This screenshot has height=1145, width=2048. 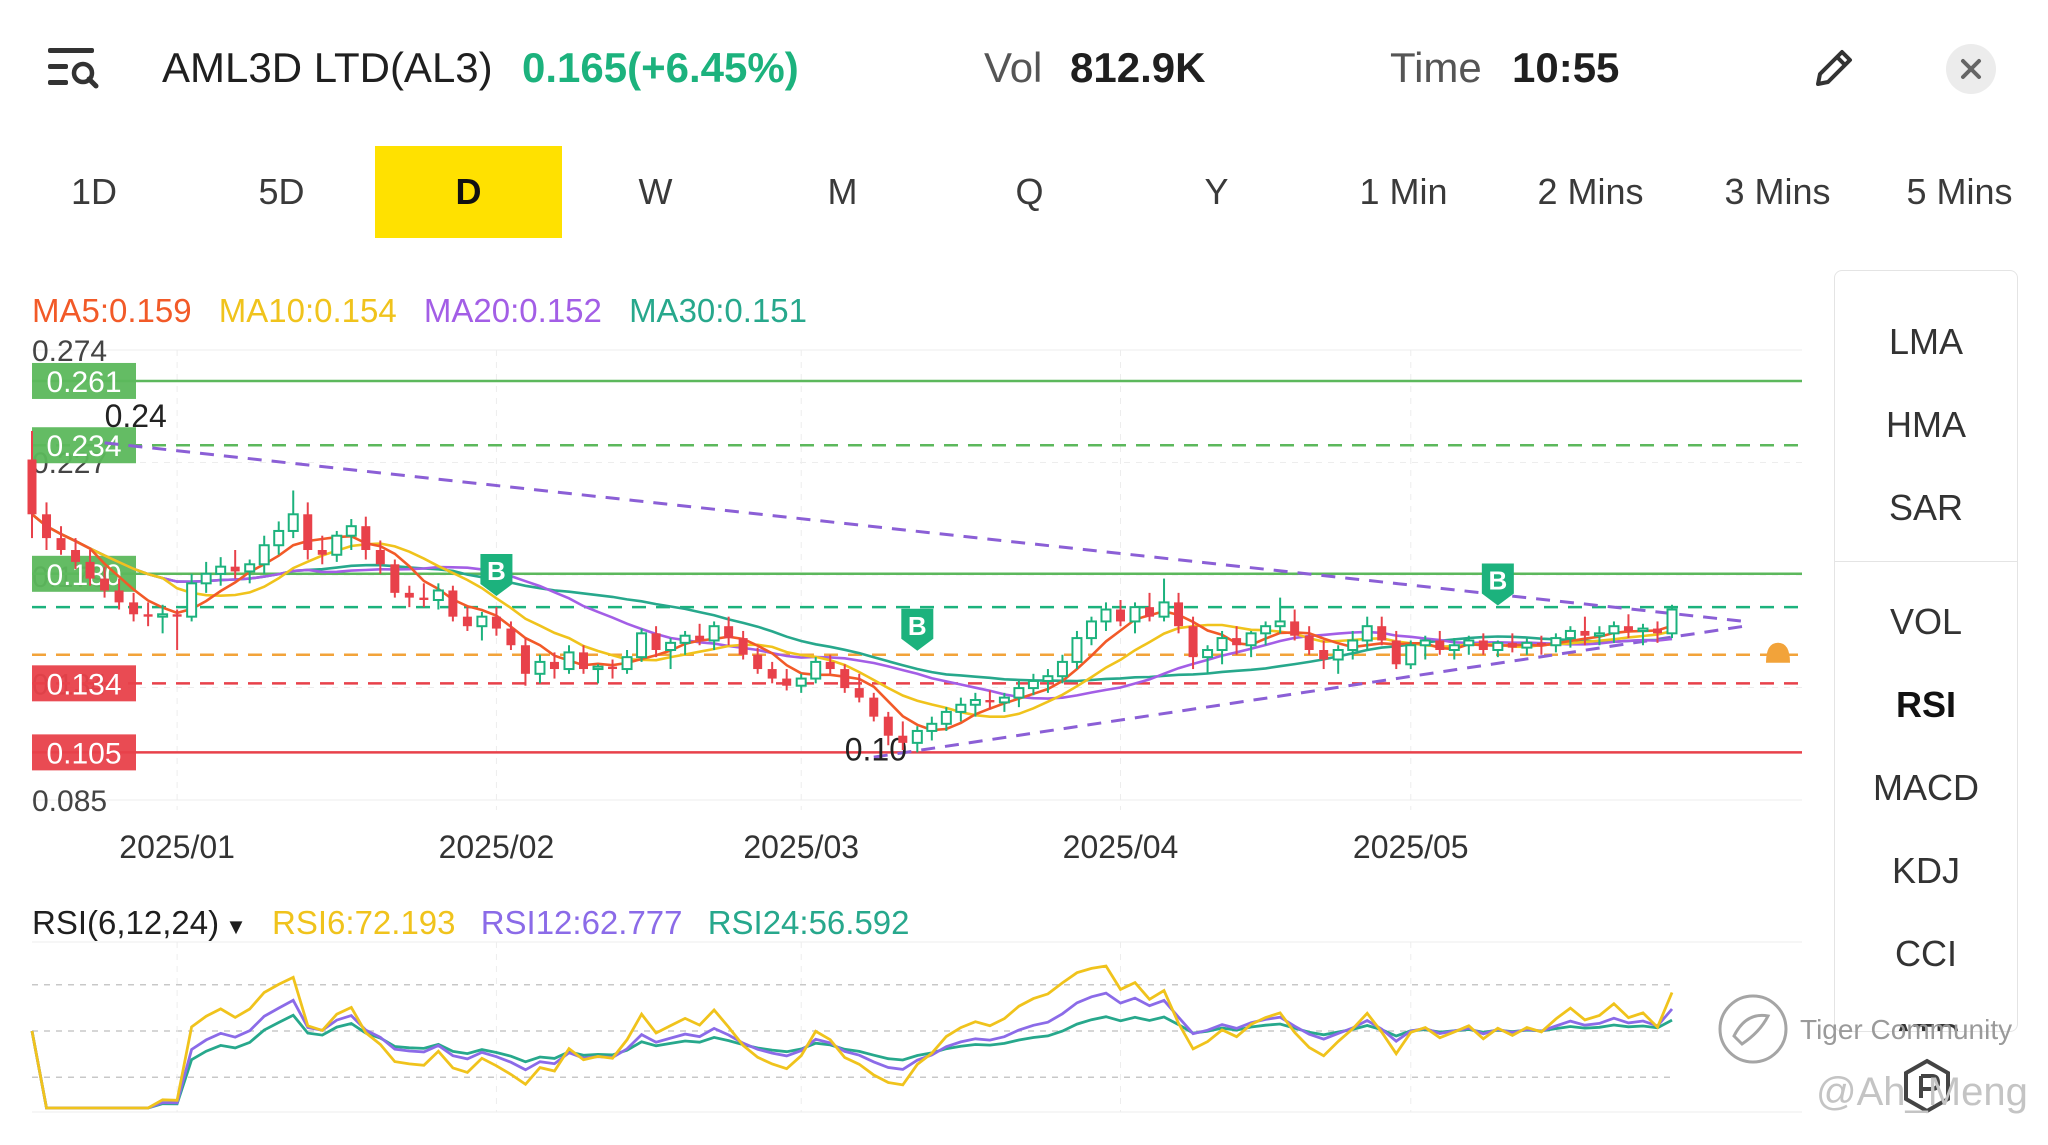 I want to click on level-badge, so click(x=84, y=380).